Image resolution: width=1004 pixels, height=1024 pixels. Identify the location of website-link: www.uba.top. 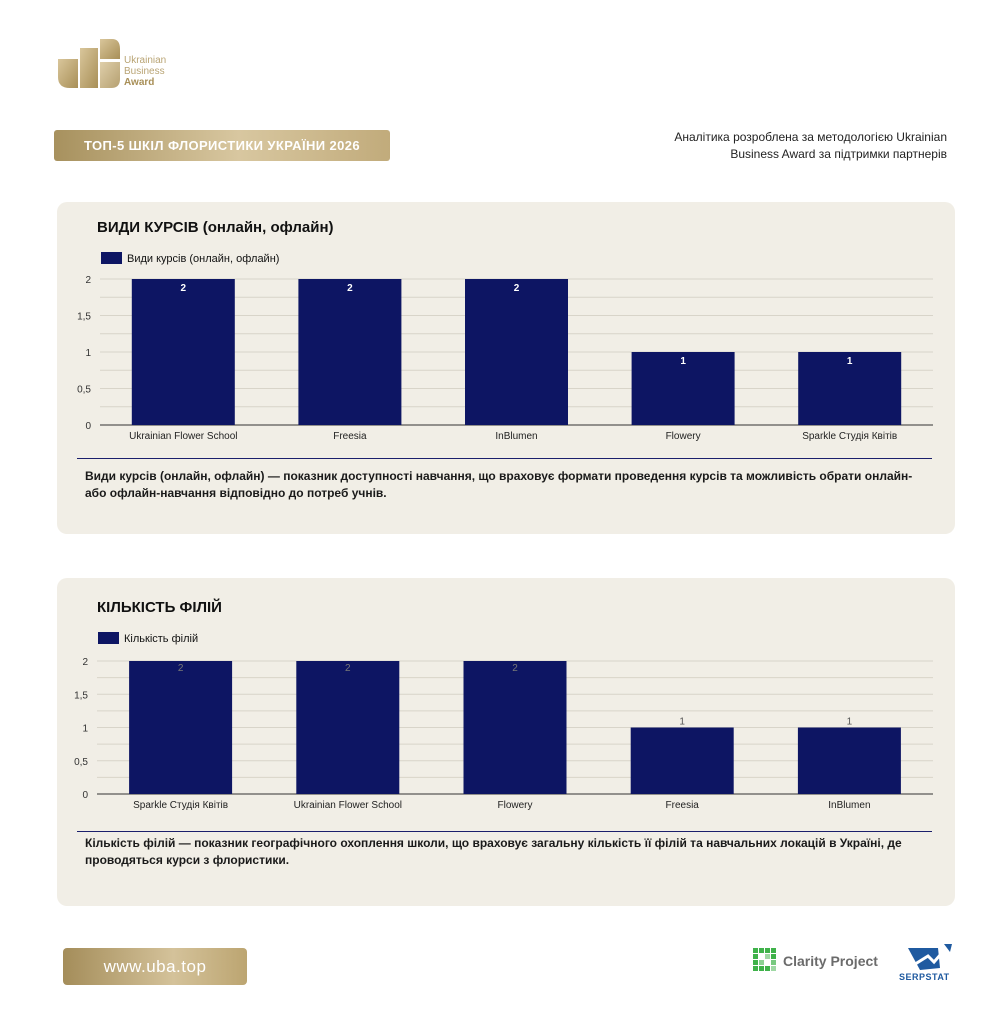
(155, 966).